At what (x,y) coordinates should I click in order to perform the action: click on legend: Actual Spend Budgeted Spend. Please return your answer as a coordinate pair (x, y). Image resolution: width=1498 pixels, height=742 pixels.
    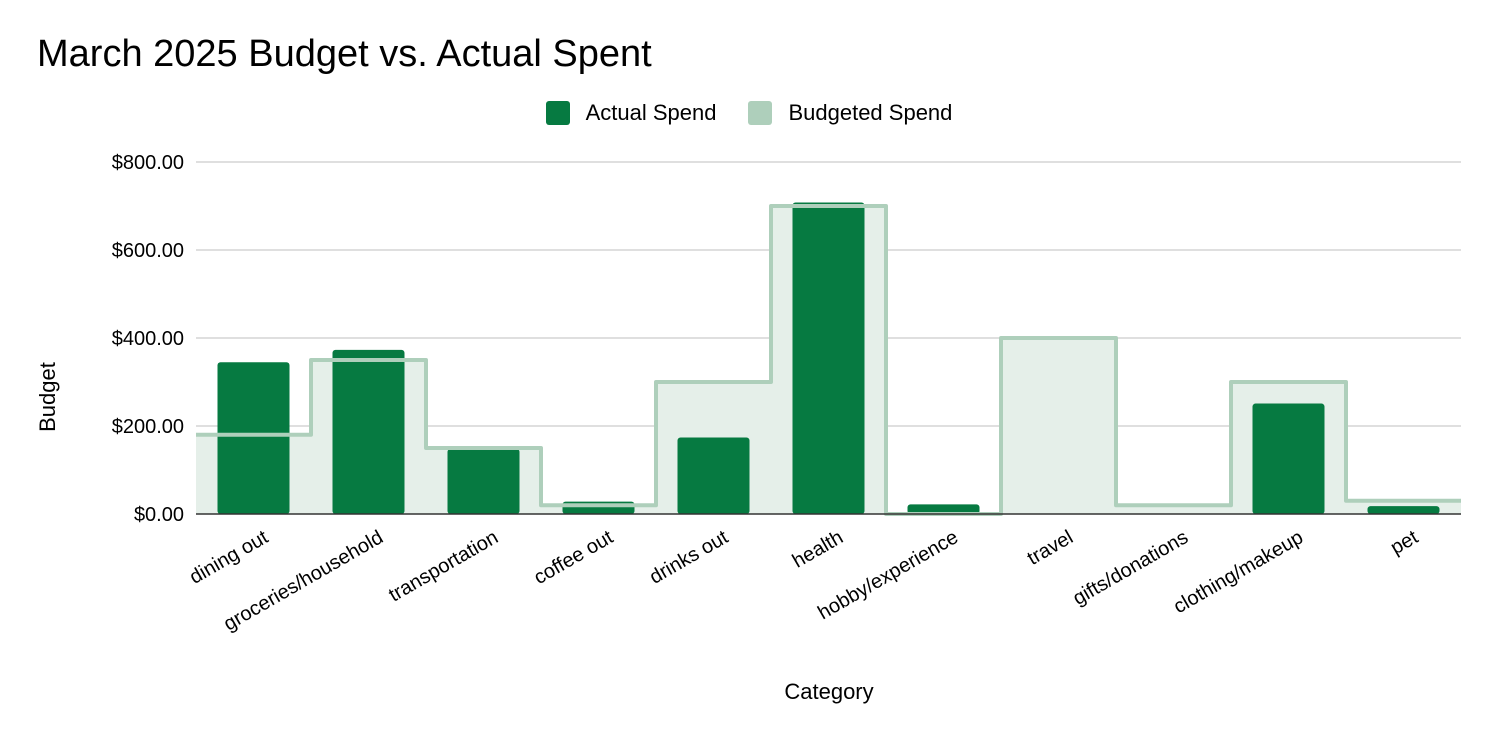
    Looking at the image, I should click on (749, 113).